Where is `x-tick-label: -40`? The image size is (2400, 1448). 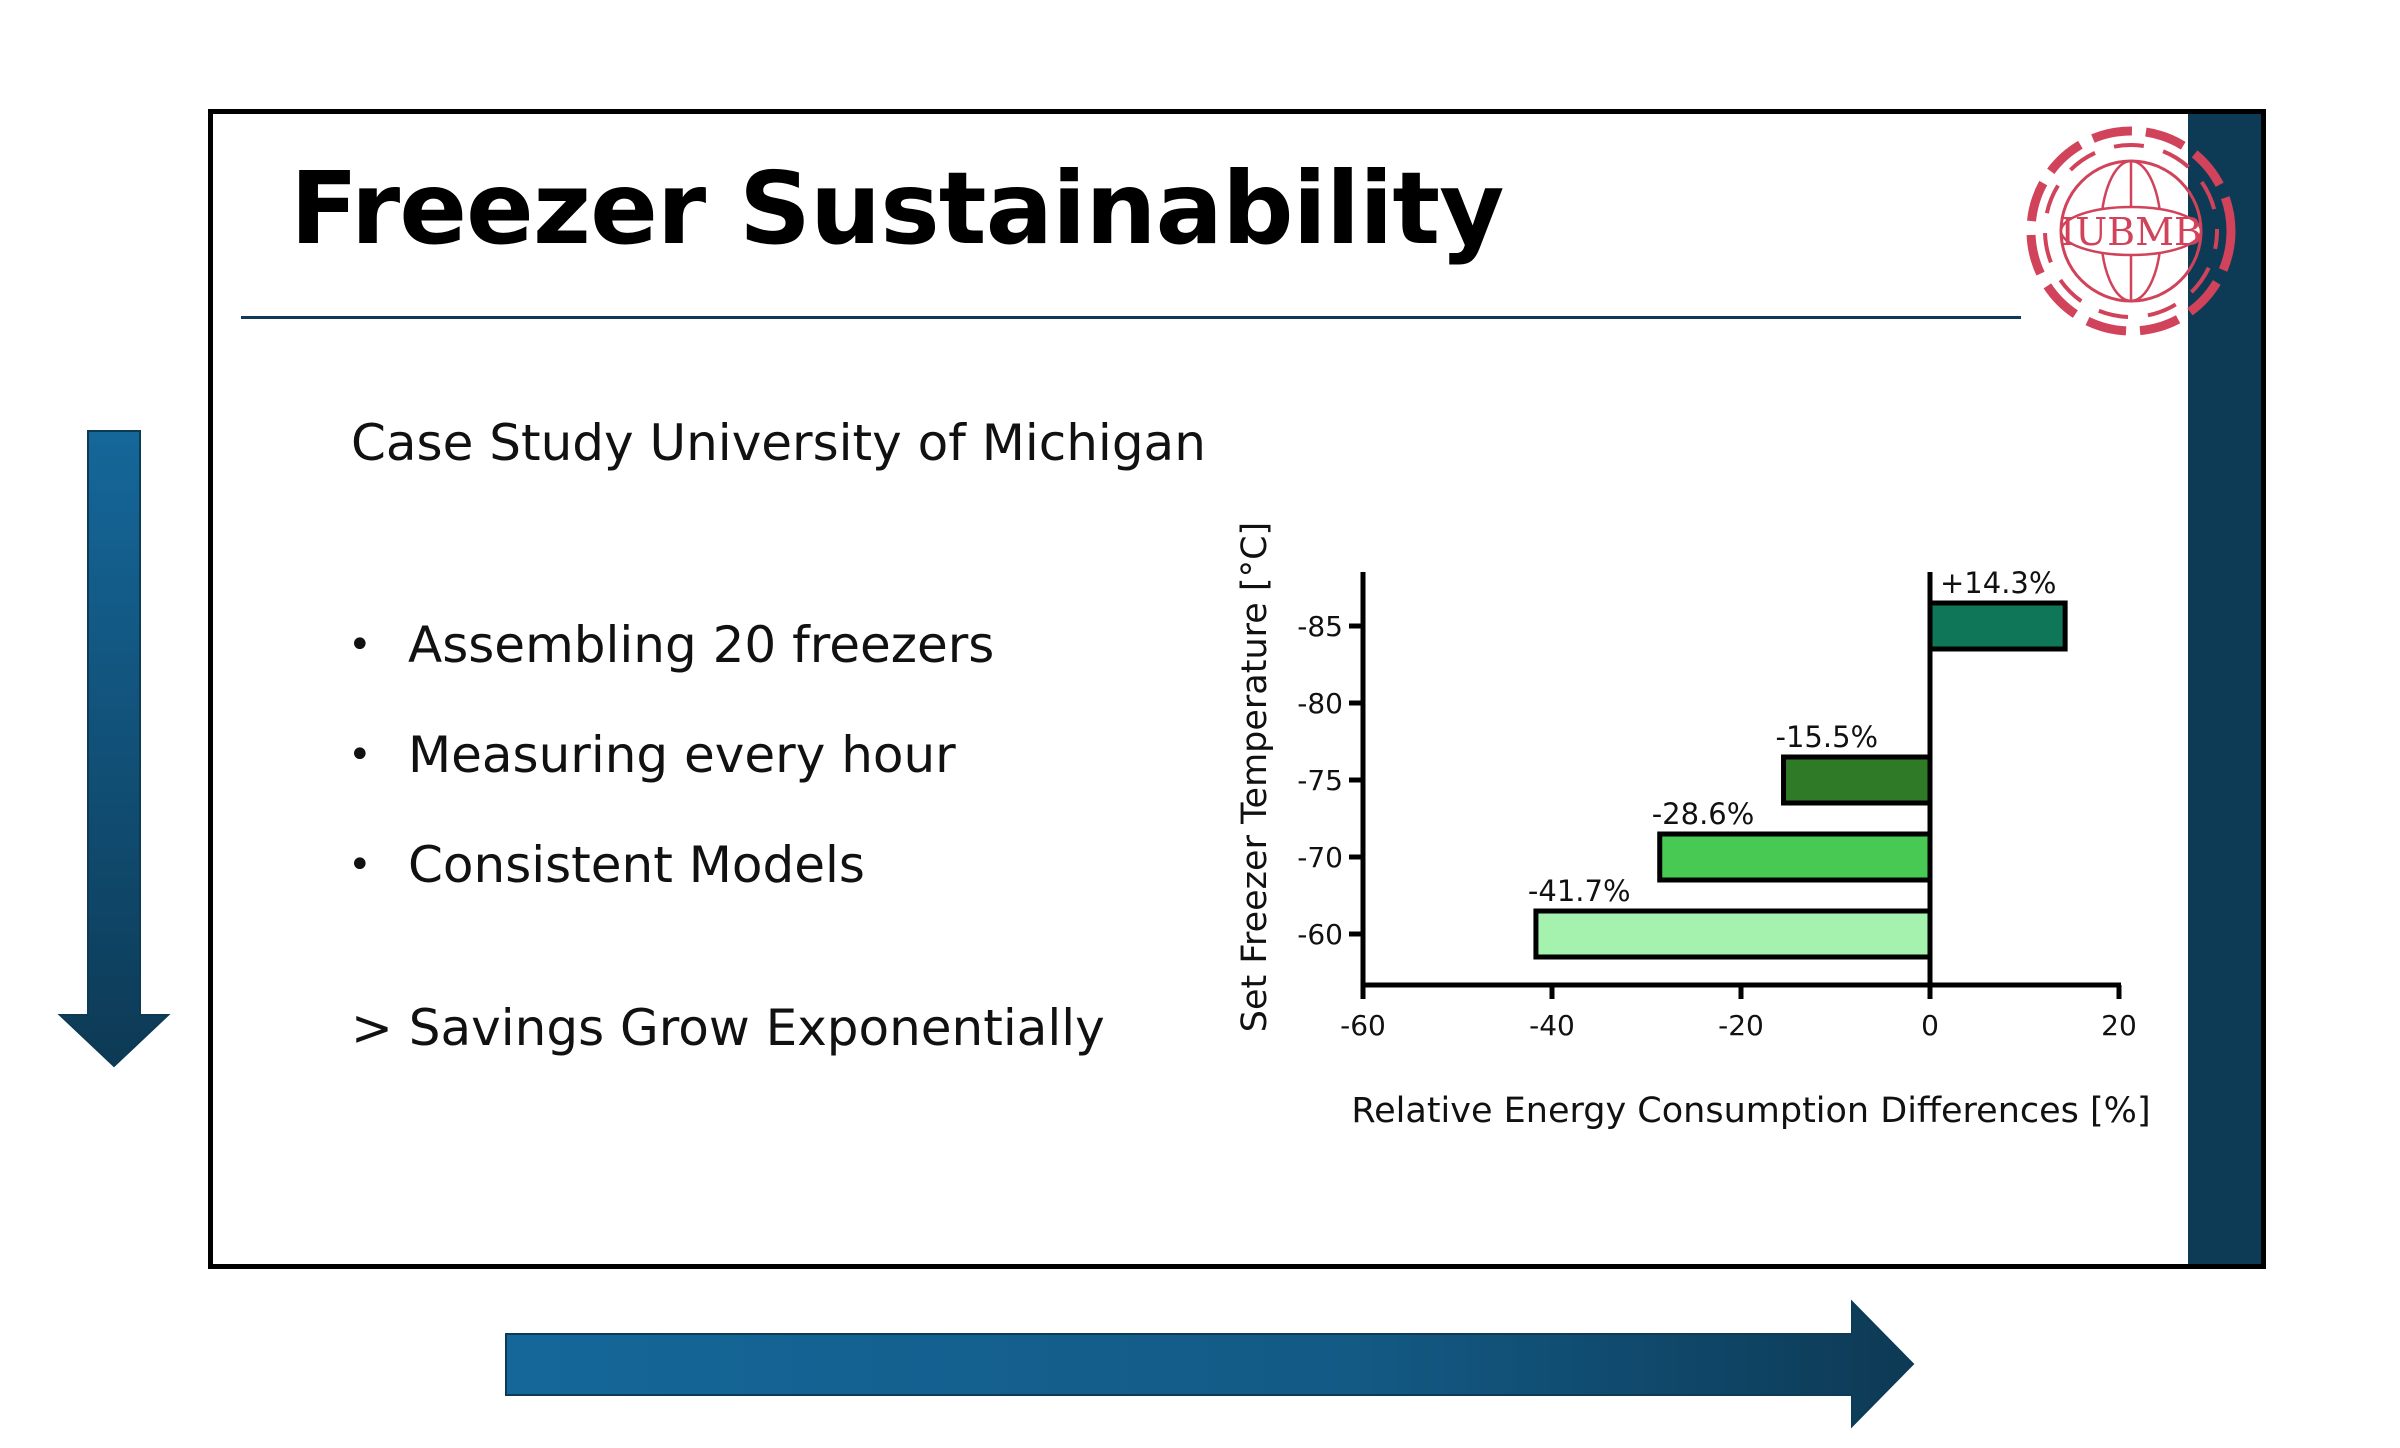
x-tick-label: -40 is located at coordinates (1552, 1025).